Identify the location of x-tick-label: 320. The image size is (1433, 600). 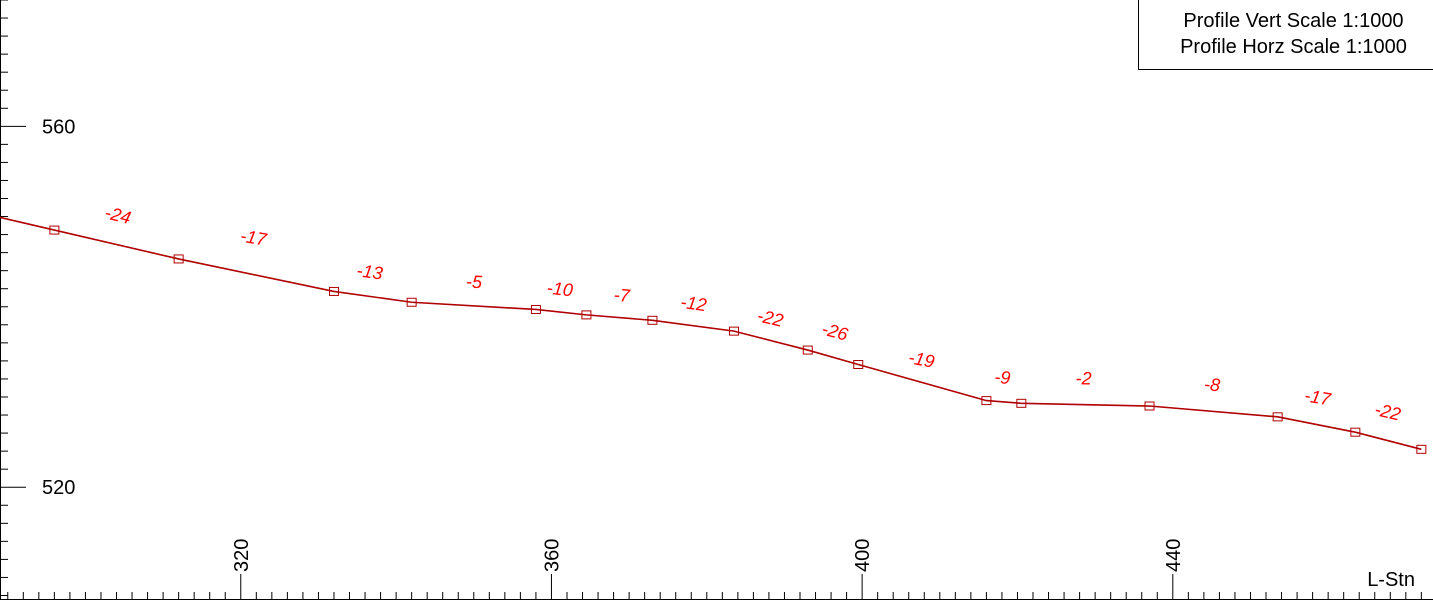
(242, 555).